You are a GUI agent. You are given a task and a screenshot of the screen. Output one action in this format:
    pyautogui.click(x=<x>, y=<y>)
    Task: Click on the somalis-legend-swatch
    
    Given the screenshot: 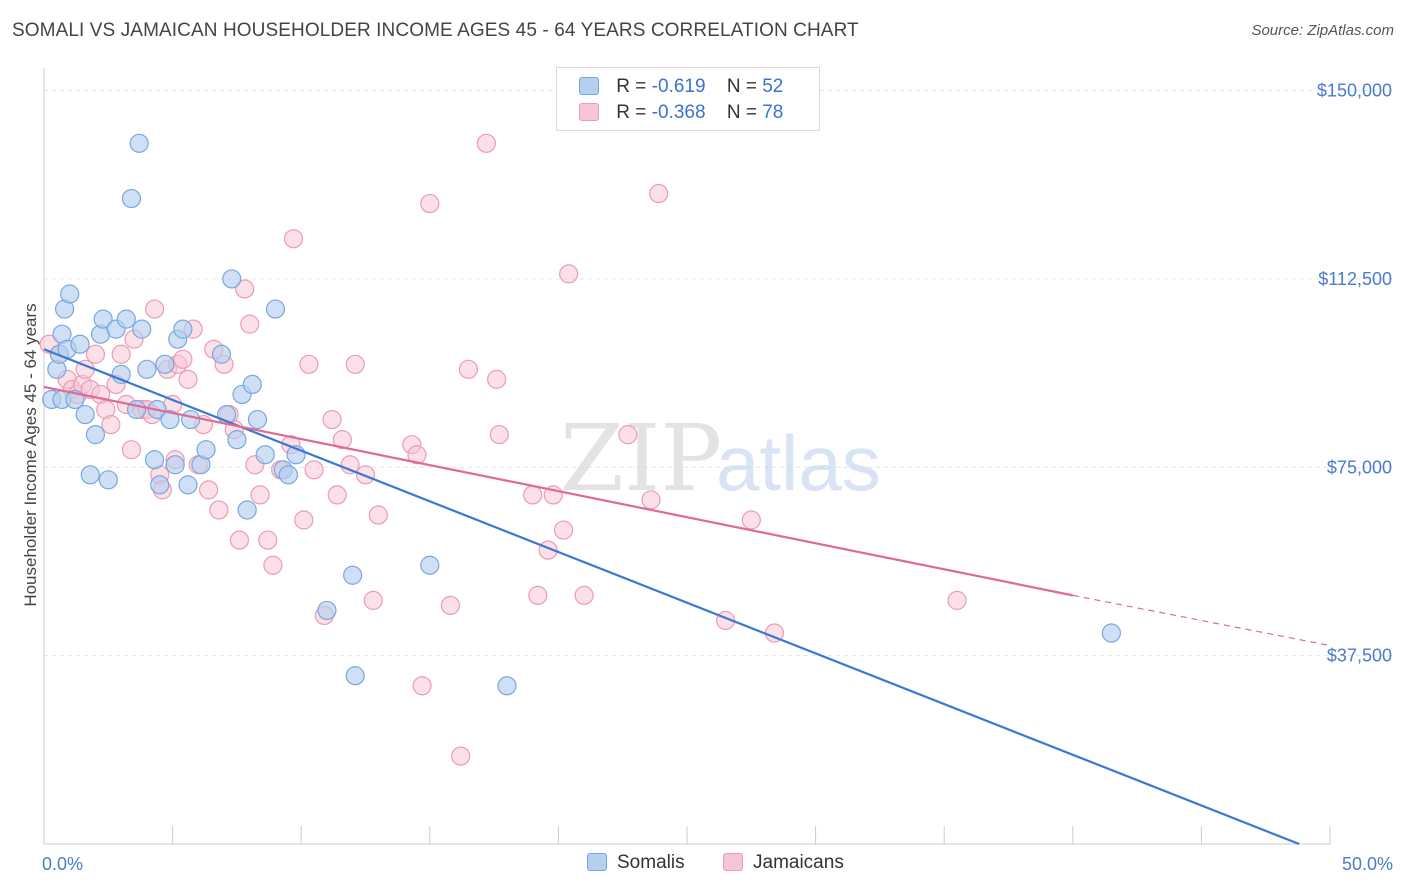 What is the action you would take?
    pyautogui.click(x=597, y=862)
    